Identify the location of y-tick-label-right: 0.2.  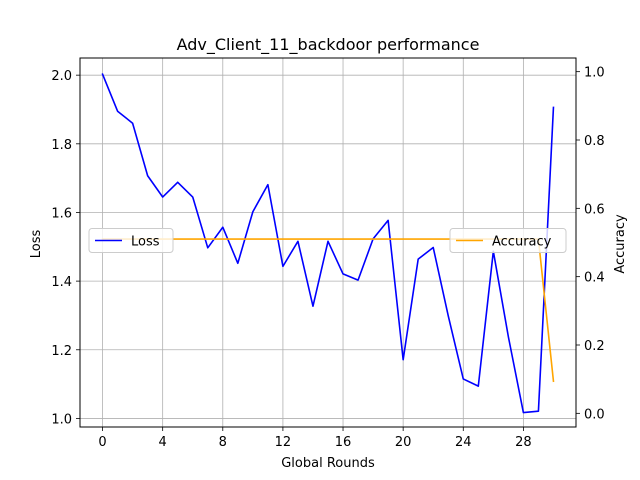
(594, 346).